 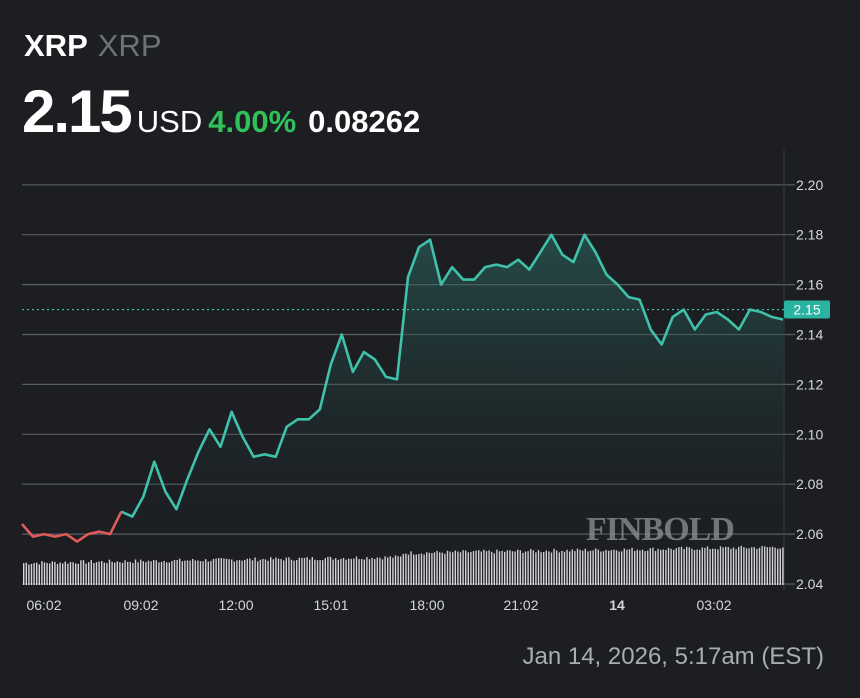 What do you see at coordinates (235, 605) in the screenshot?
I see `x-tick-label: 12:00` at bounding box center [235, 605].